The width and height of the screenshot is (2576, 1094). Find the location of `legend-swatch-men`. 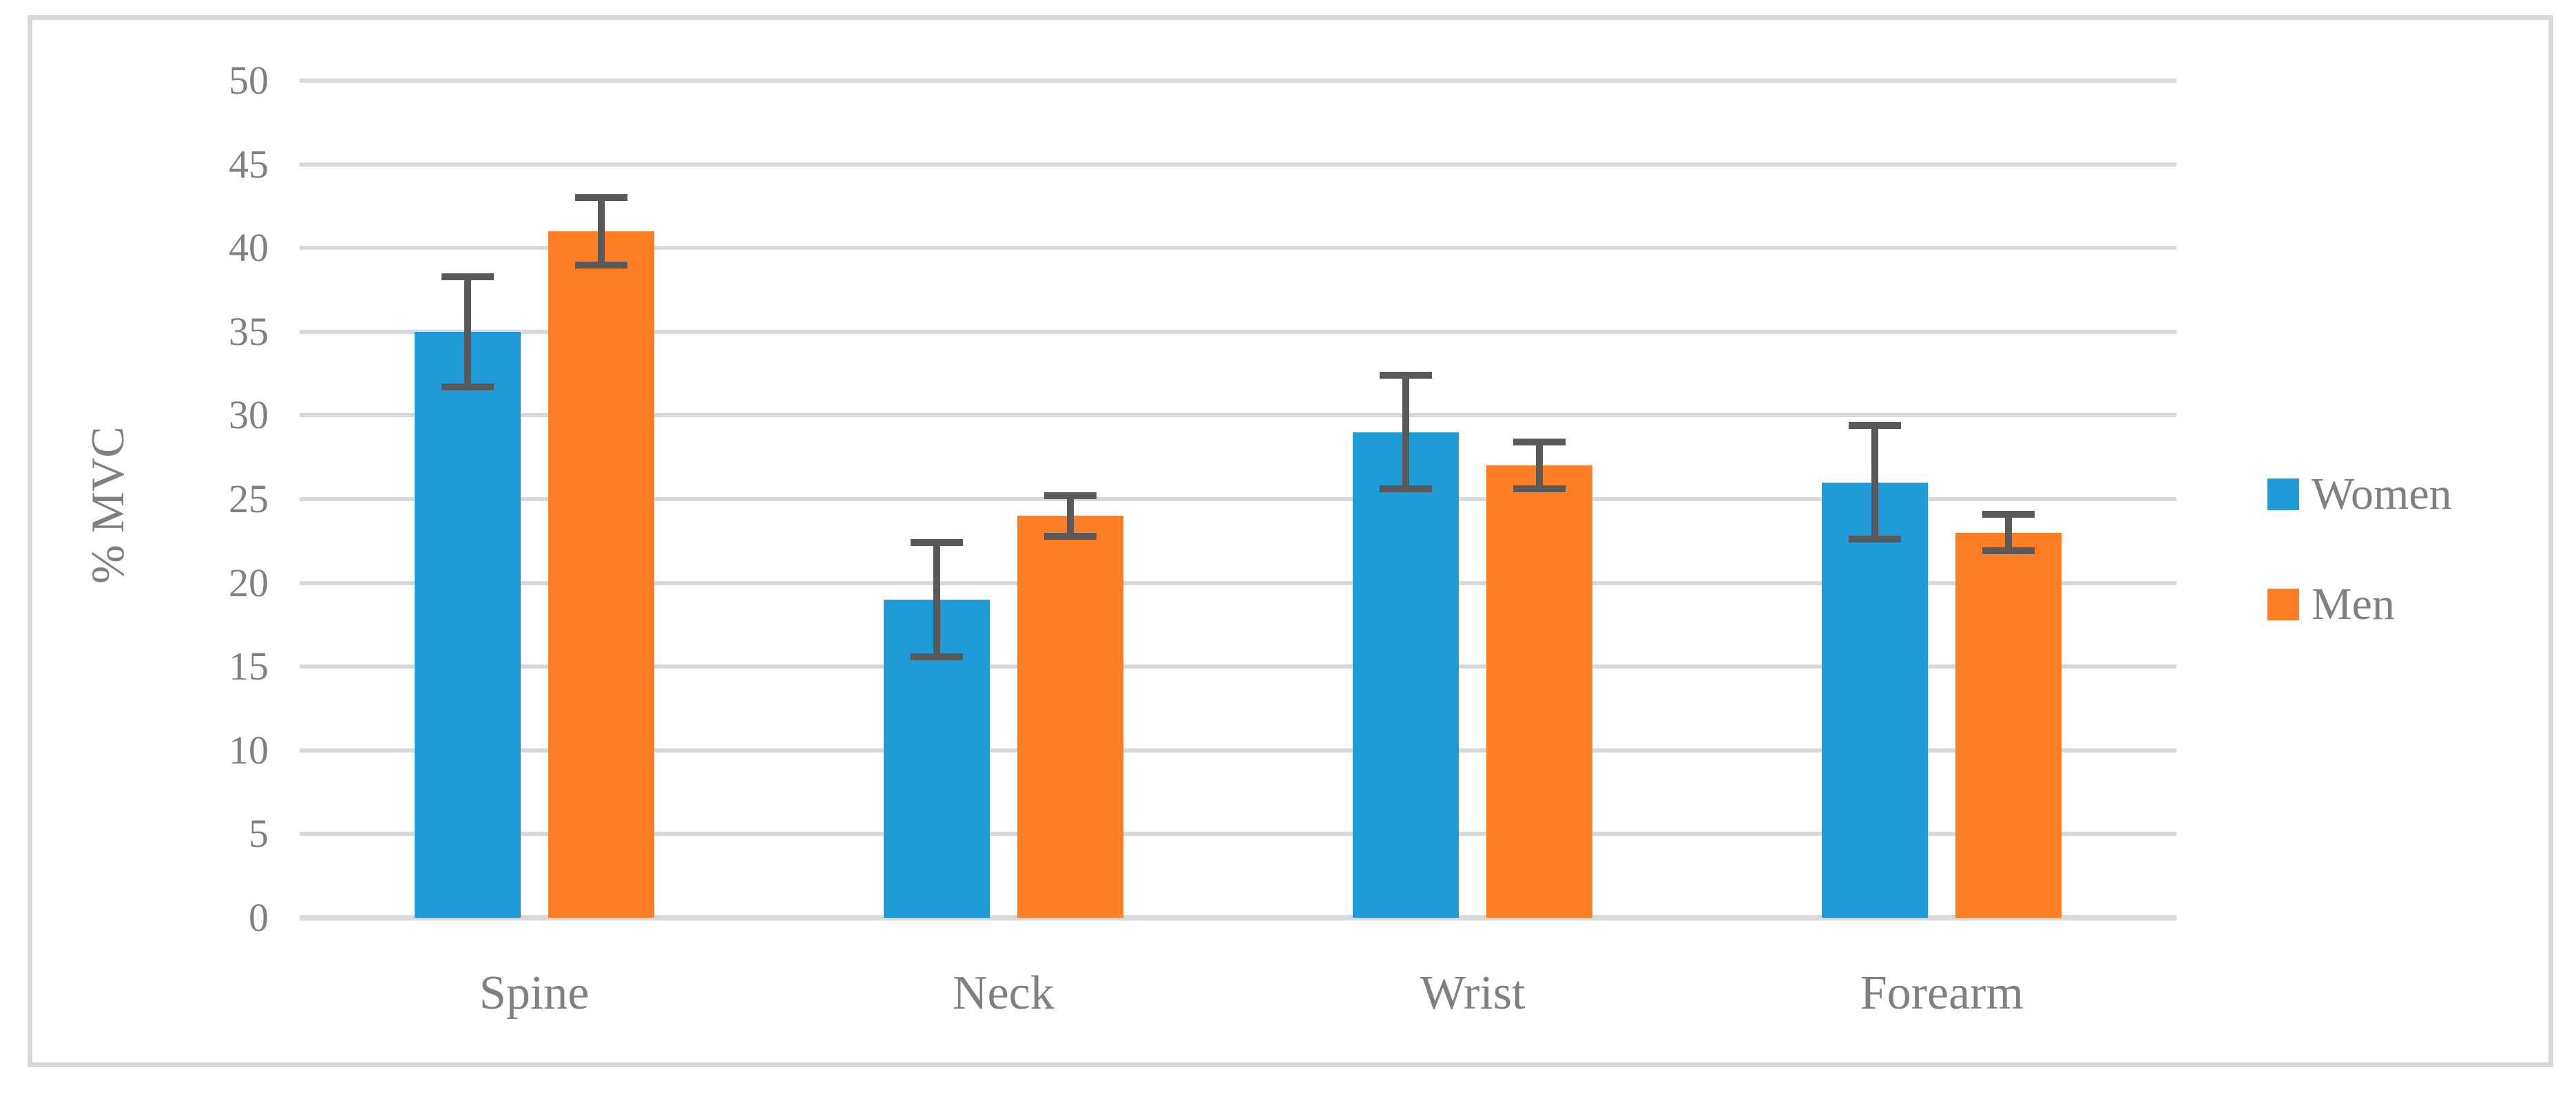

legend-swatch-men is located at coordinates (2283, 604).